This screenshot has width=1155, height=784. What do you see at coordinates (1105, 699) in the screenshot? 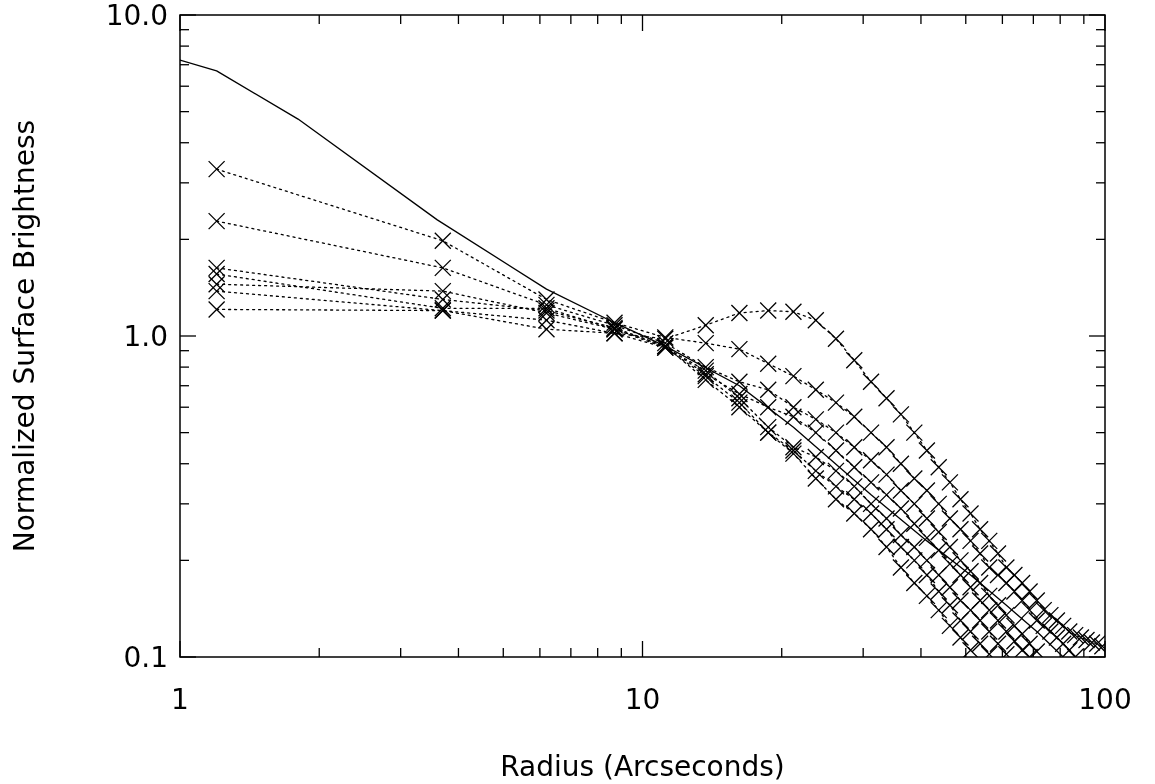
I see `x-tick-label: 100` at bounding box center [1105, 699].